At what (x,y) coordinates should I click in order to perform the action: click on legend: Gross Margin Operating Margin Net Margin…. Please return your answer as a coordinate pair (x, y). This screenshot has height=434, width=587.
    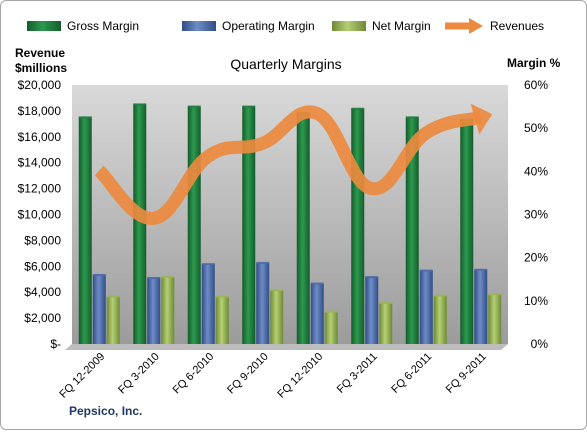
    Looking at the image, I should click on (285, 26).